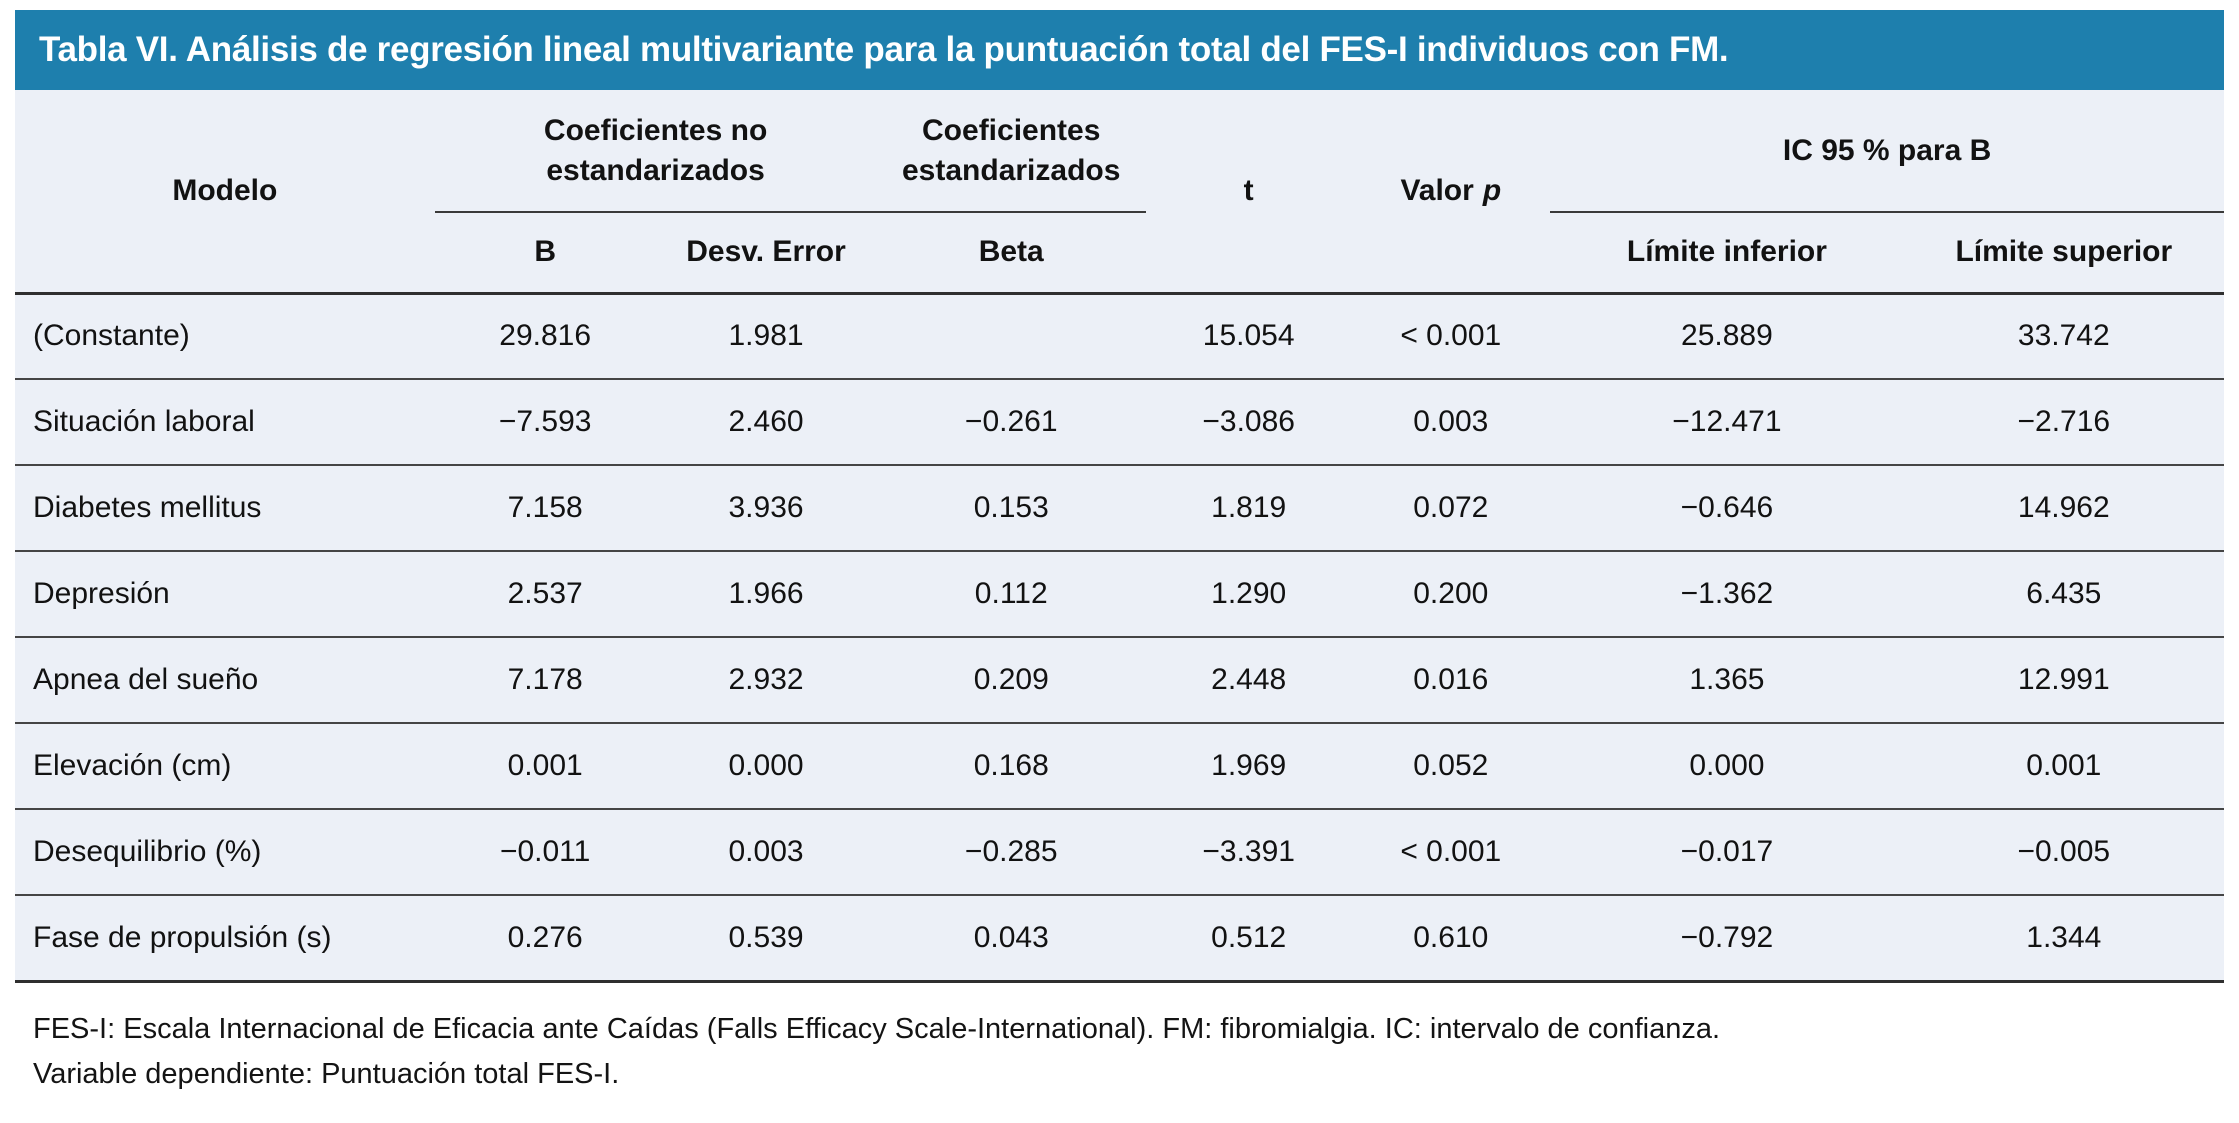 This screenshot has width=2239, height=1123. Describe the element at coordinates (1727, 938) in the screenshot. I see `cell-limite-inferior: −0.792` at that location.